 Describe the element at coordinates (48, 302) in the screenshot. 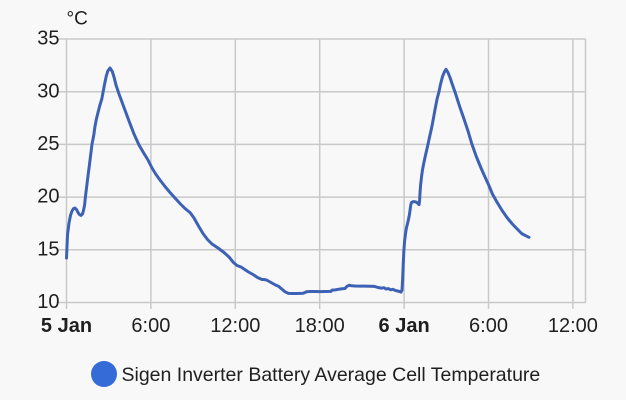

I see `svg-text: 10` at that location.